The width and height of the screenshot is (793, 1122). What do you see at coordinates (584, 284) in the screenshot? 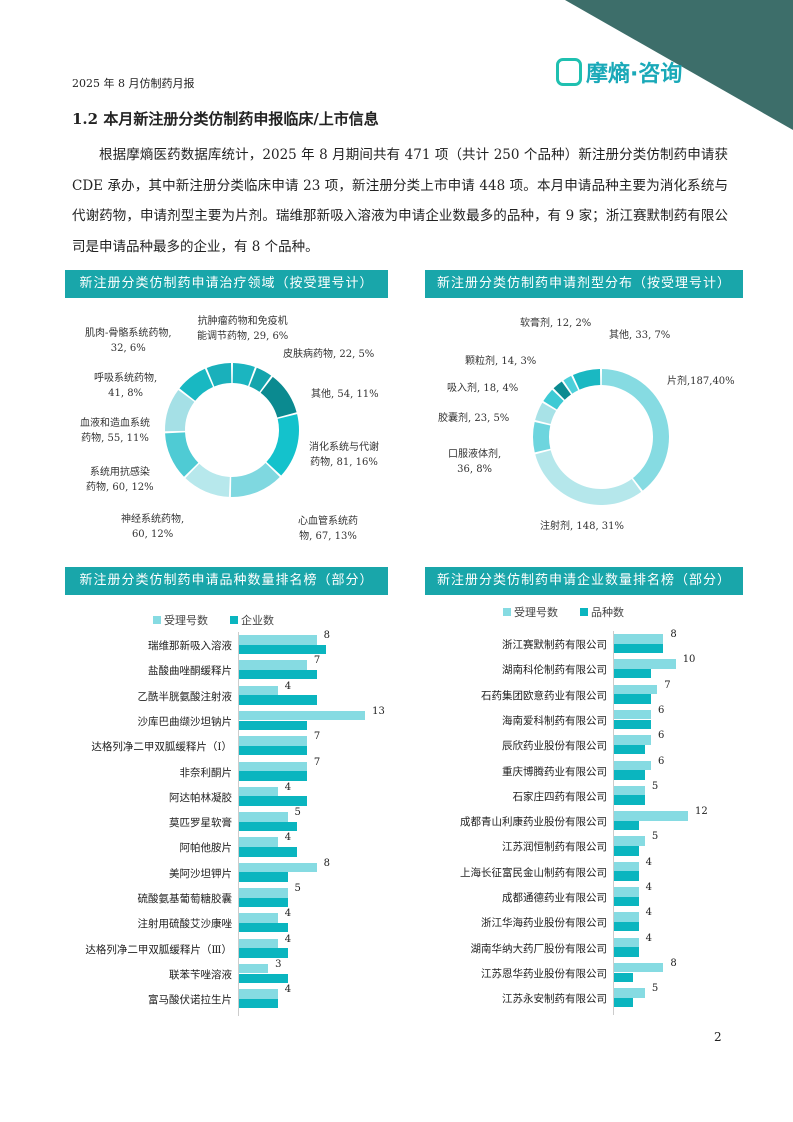
I see `chart-title-dosage-form: 新注册分类仿制药申请剂型分布（按受理号计）` at bounding box center [584, 284].